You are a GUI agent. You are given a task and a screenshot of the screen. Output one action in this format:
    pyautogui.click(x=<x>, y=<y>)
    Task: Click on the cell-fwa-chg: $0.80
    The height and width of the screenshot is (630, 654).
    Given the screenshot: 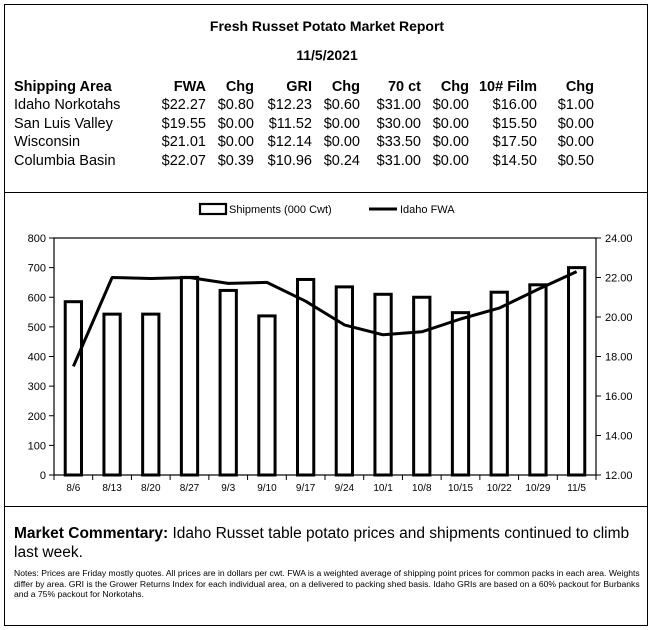 What is the action you would take?
    pyautogui.click(x=235, y=105)
    